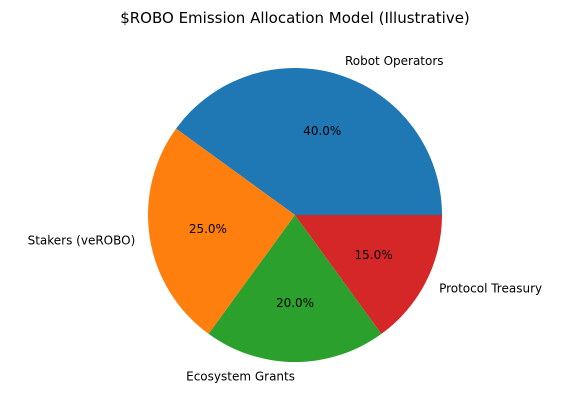  Describe the element at coordinates (208, 229) in the screenshot. I see `slice-percent-label: 25.0%` at that location.